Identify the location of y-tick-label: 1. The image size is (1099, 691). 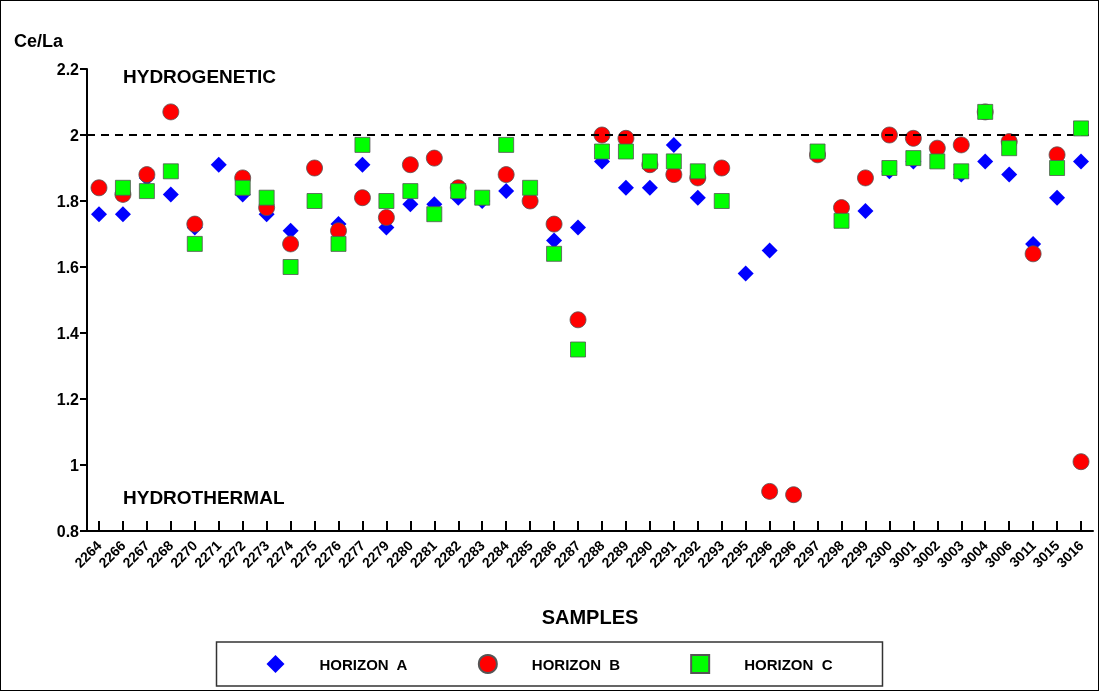
(75, 465).